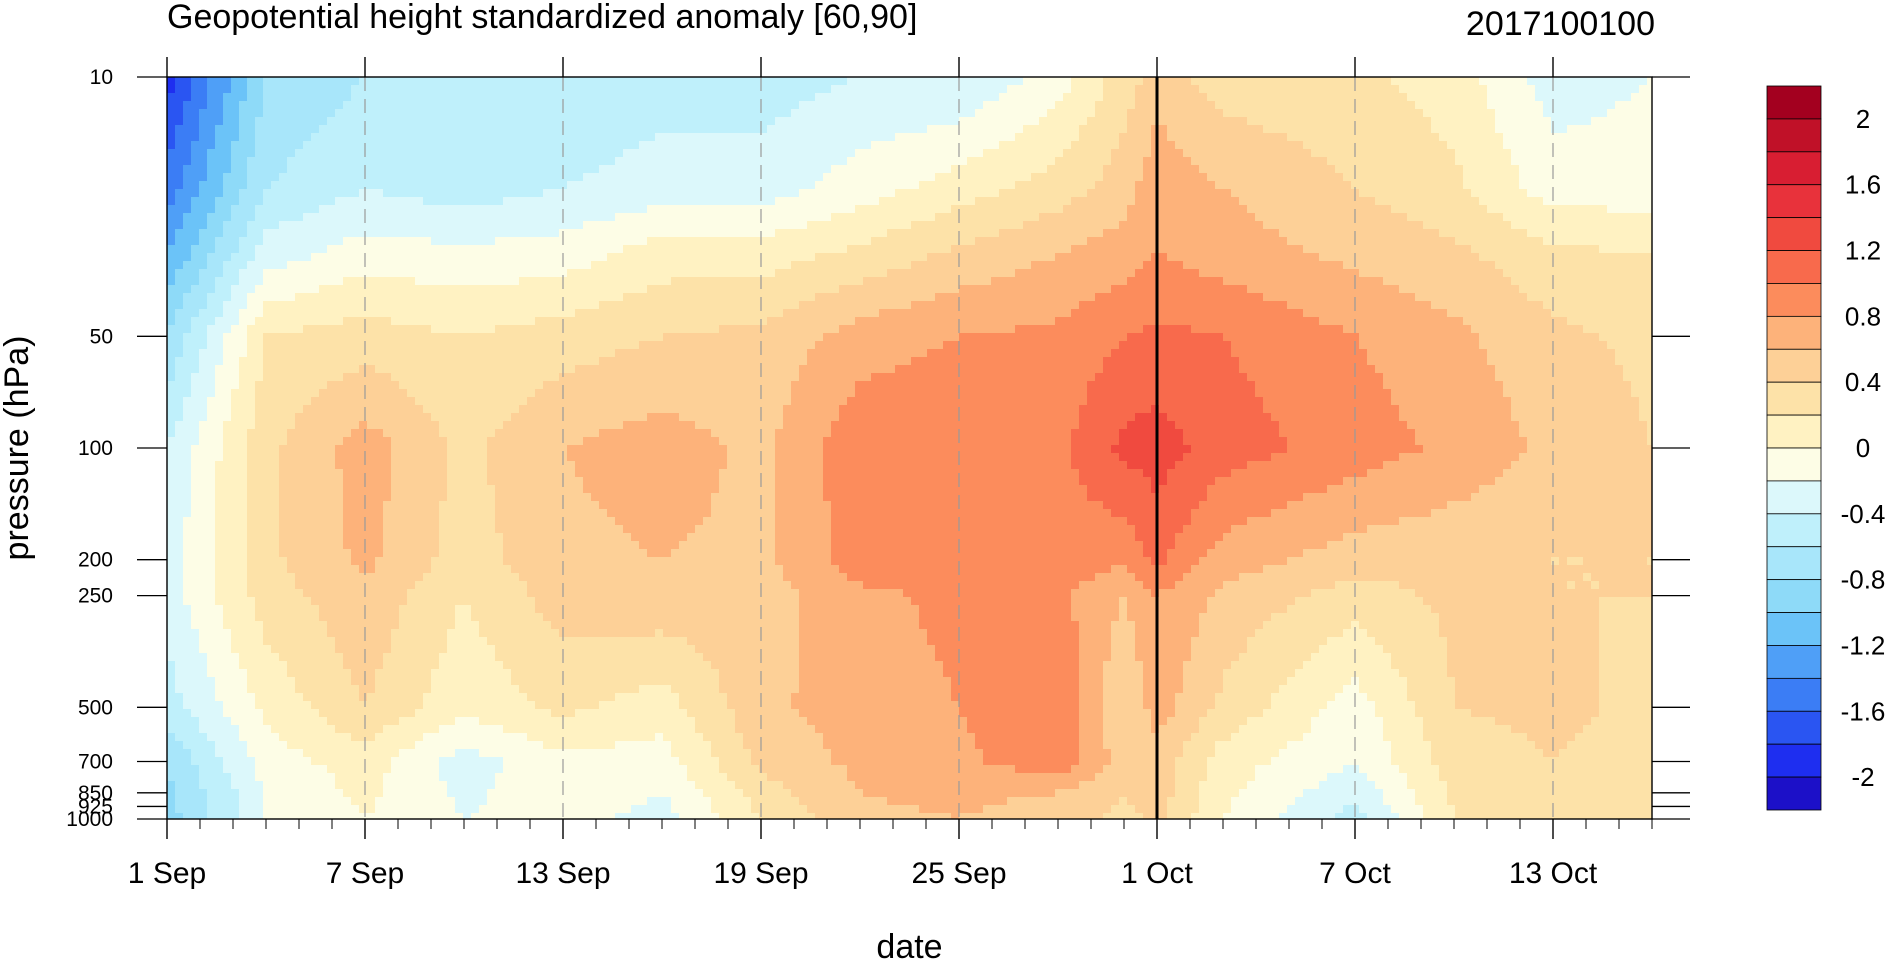 The height and width of the screenshot is (969, 1889). What do you see at coordinates (339, 777) in the screenshot?
I see `field-cell-2040` at bounding box center [339, 777].